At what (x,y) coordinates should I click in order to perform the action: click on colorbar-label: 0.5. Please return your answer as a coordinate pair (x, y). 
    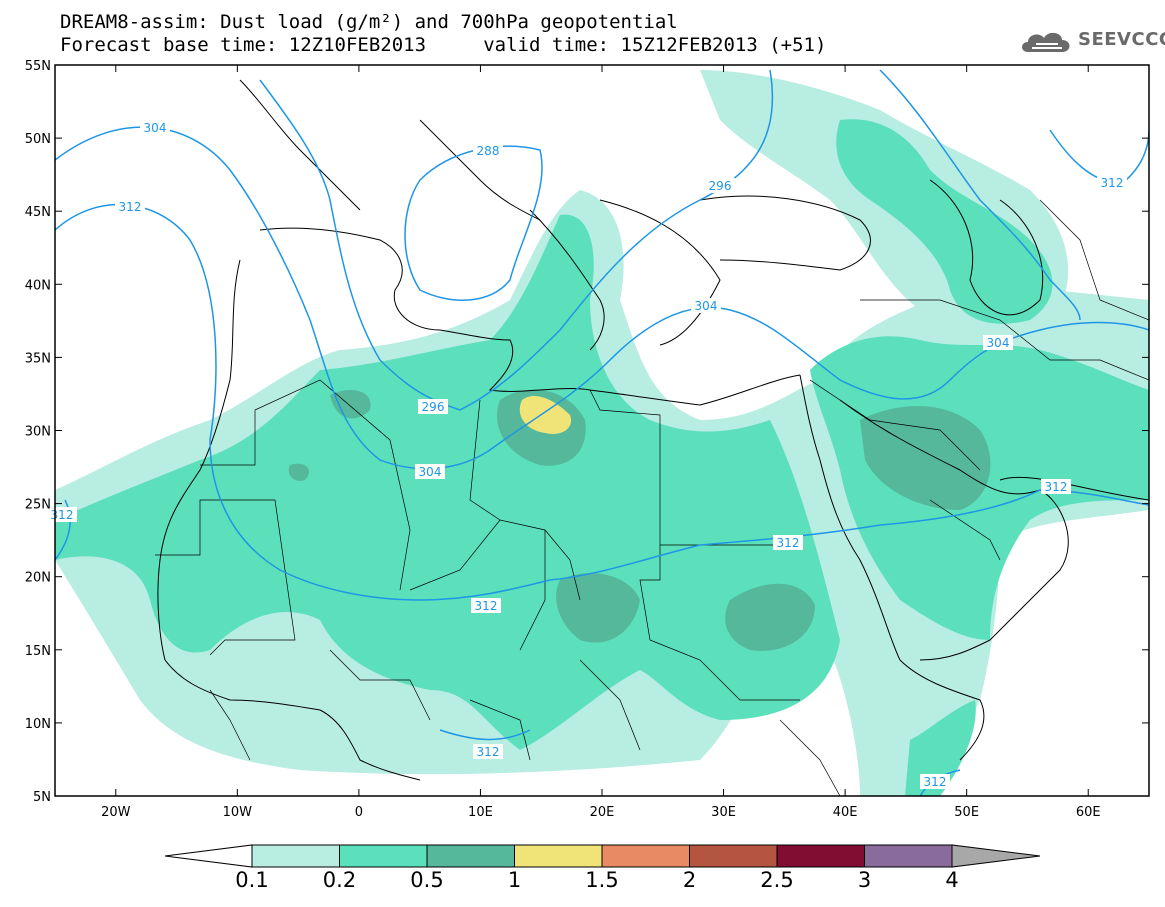
    Looking at the image, I should click on (426, 880).